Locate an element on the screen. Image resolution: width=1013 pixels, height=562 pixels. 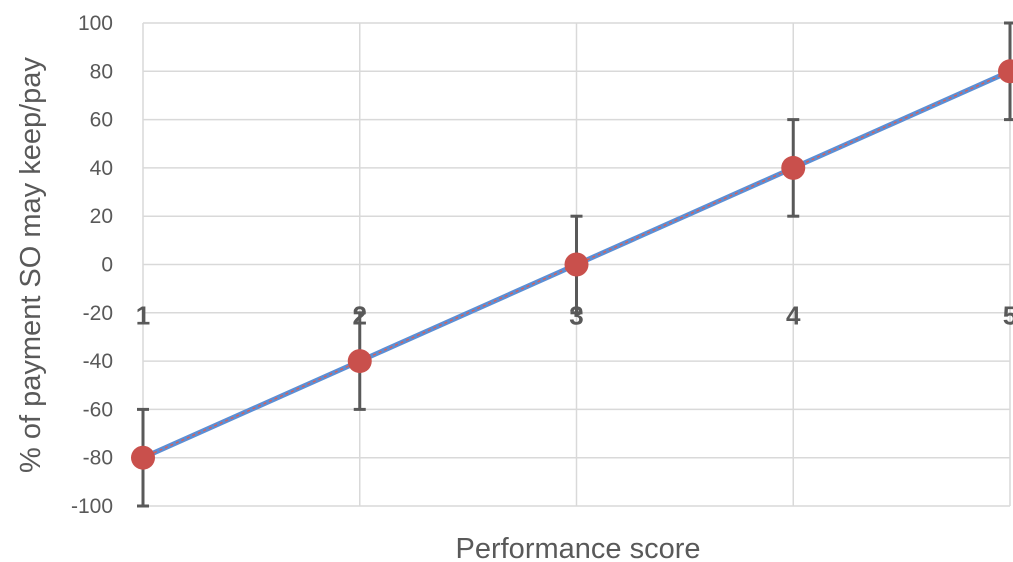
y-tick-label: -100 is located at coordinates (92, 506).